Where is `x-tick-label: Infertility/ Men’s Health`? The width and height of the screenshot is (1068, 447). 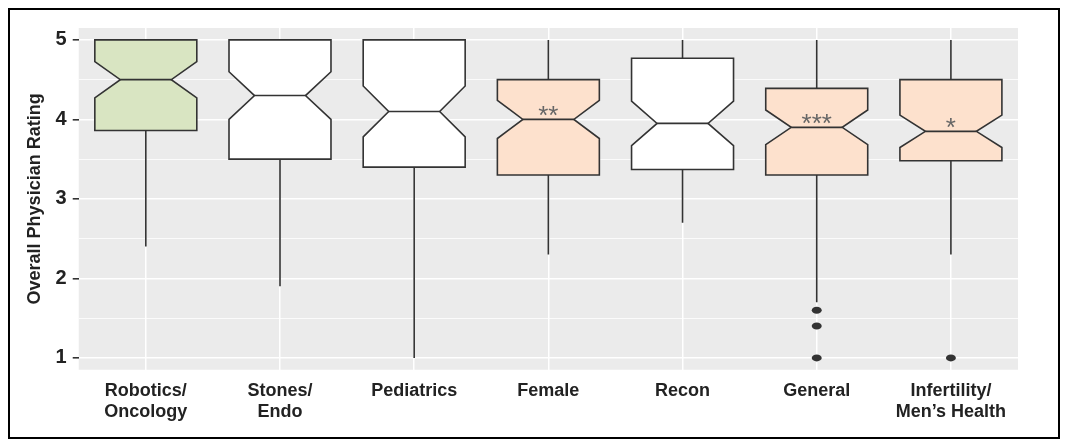
x-tick-label: Infertility/ Men’s Health is located at coordinates (951, 400).